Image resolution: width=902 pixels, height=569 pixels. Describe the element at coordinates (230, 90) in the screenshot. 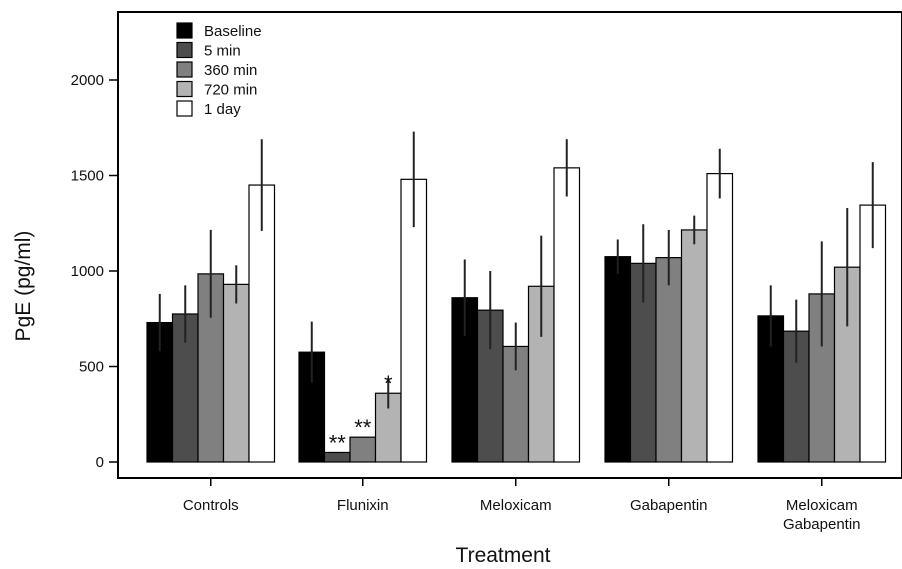

I see `legend-label: 720 min` at that location.